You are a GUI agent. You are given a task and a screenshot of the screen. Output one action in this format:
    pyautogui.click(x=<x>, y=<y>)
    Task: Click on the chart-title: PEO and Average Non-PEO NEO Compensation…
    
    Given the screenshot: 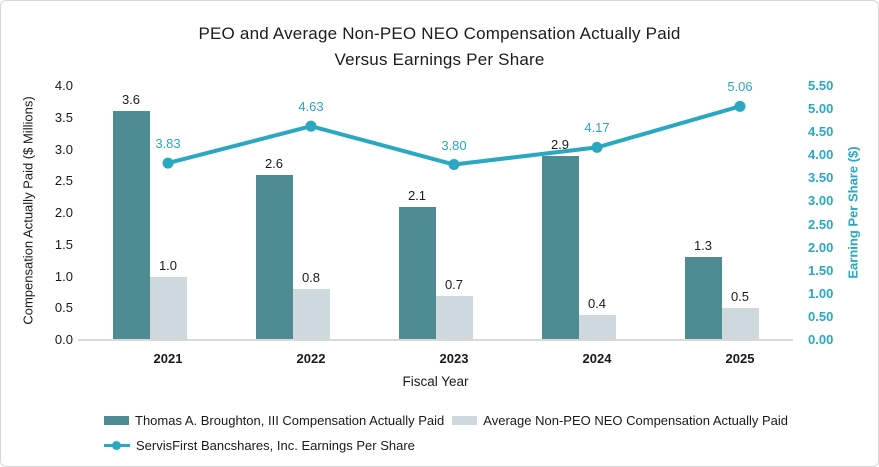 What is the action you would take?
    pyautogui.click(x=439, y=47)
    